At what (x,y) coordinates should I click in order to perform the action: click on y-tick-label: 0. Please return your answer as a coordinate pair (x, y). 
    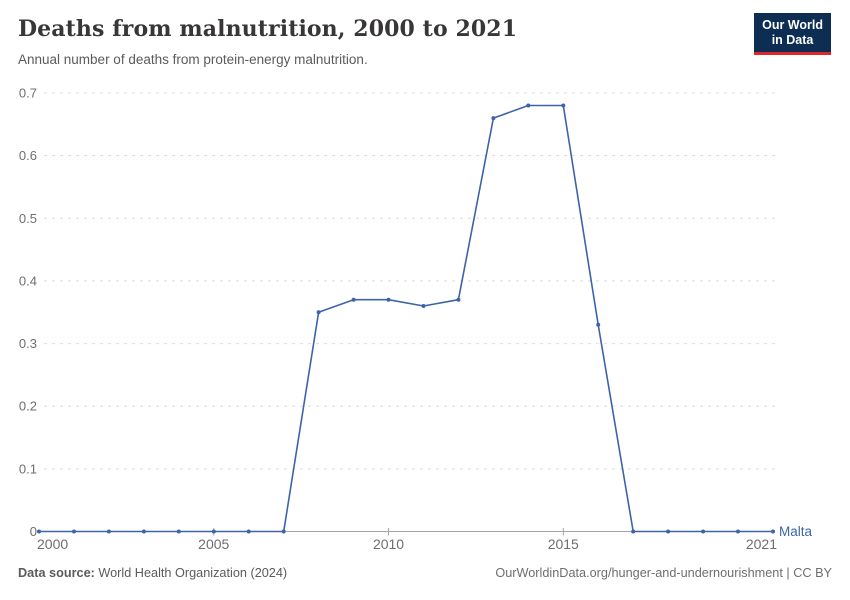
    Looking at the image, I should click on (33, 531).